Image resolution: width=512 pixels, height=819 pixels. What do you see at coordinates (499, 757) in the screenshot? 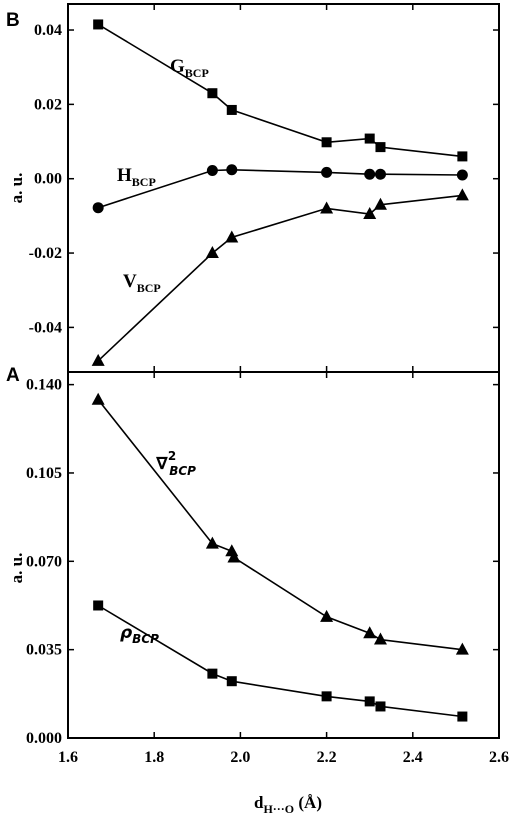
I see `x-tick-label: 2.6` at bounding box center [499, 757].